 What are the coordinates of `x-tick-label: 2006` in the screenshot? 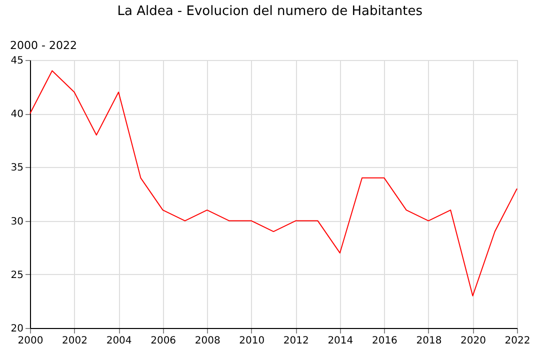 It's located at (163, 341).